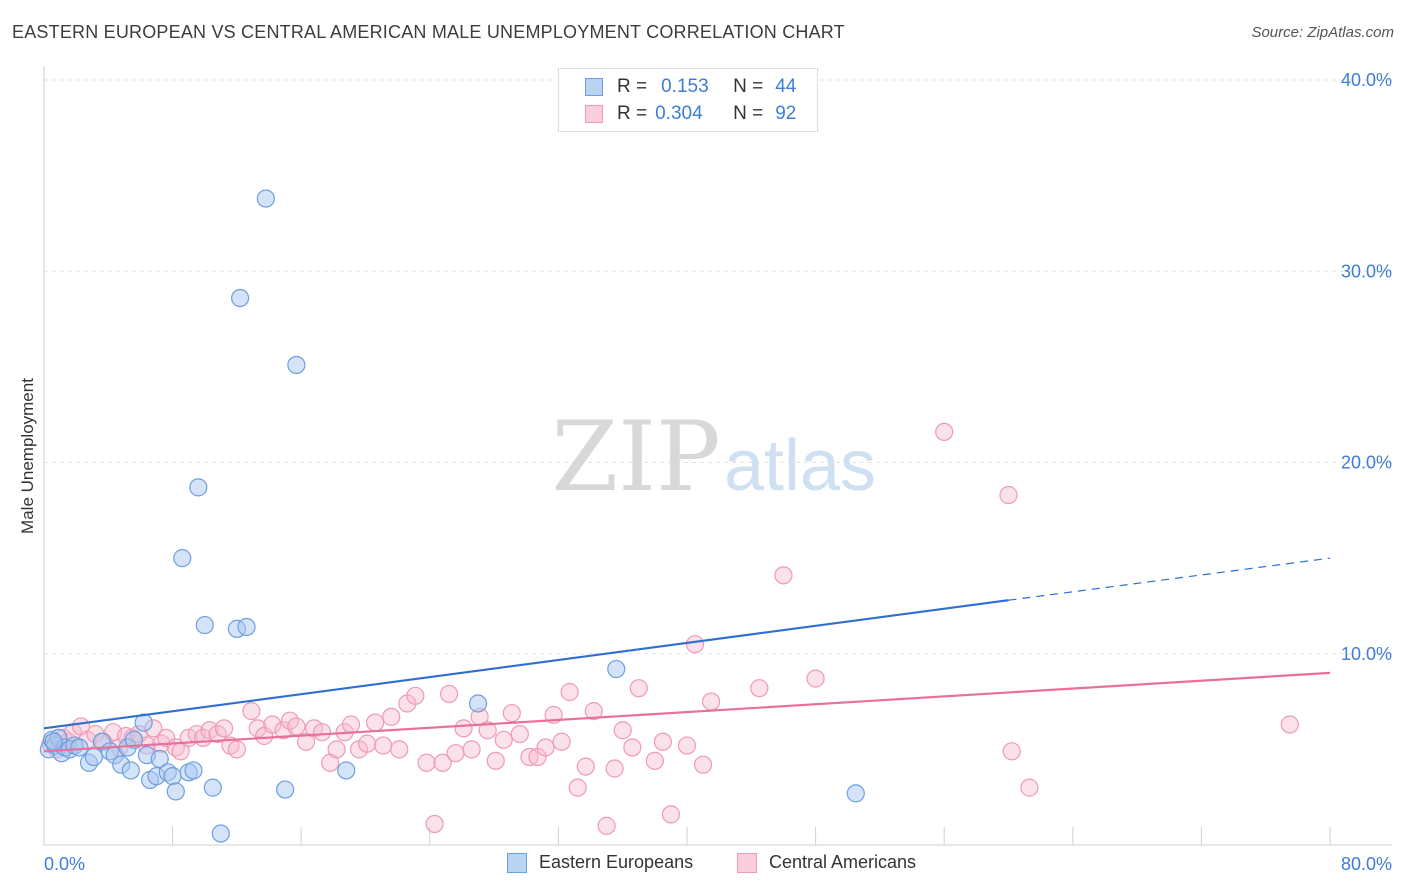 This screenshot has height=892, width=1406. What do you see at coordinates (679, 113) in the screenshot?
I see `legend-r-value: 0.304` at bounding box center [679, 113].